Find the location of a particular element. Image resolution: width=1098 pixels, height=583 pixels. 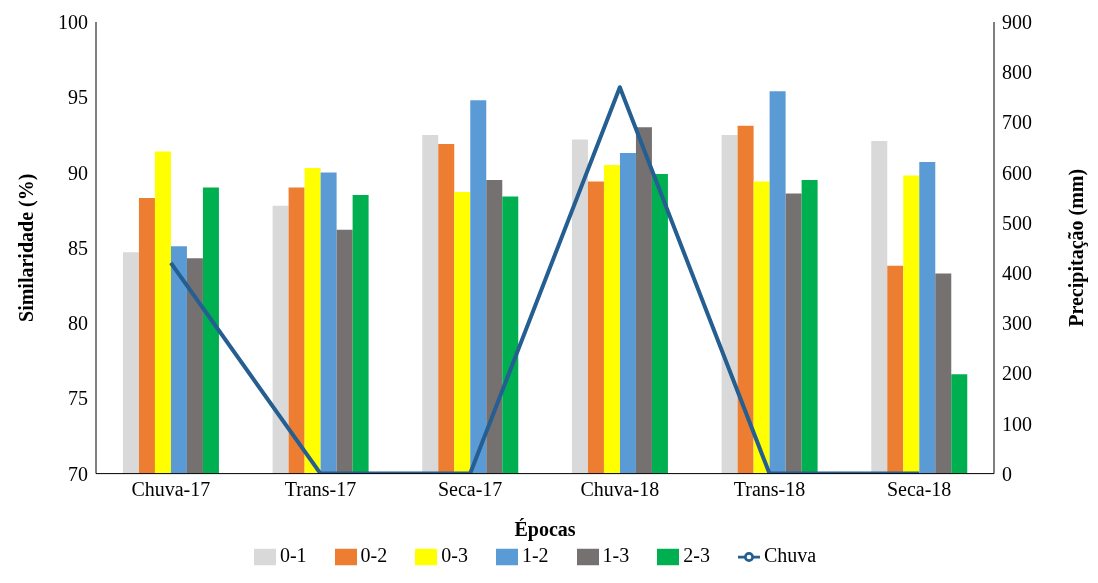

x-tick-label: Seca-18 is located at coordinates (919, 488).